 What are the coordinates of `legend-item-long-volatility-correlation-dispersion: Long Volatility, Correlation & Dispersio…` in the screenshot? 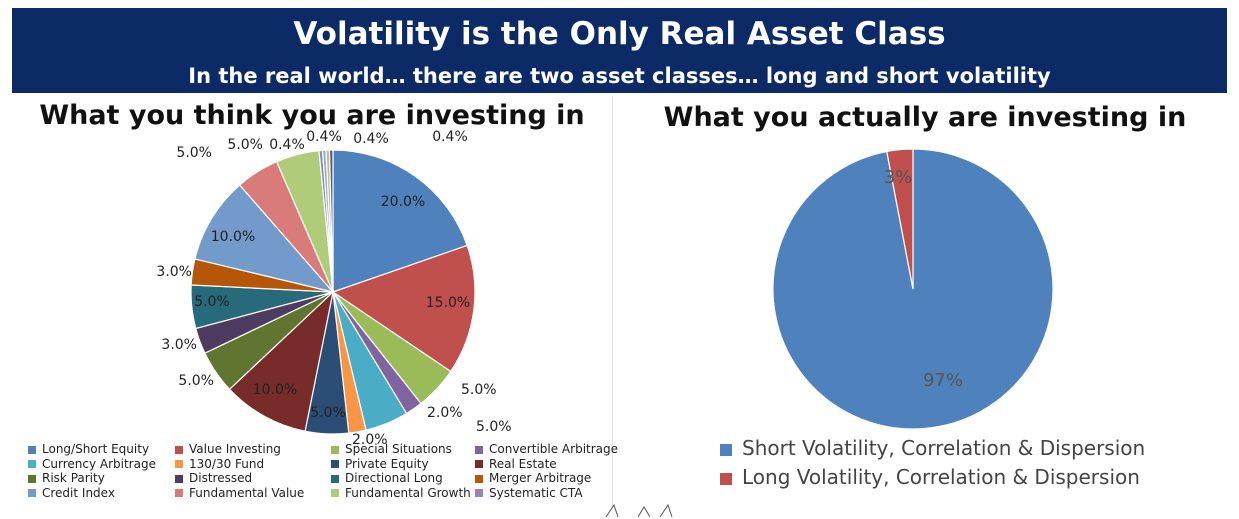 It's located at (932, 479).